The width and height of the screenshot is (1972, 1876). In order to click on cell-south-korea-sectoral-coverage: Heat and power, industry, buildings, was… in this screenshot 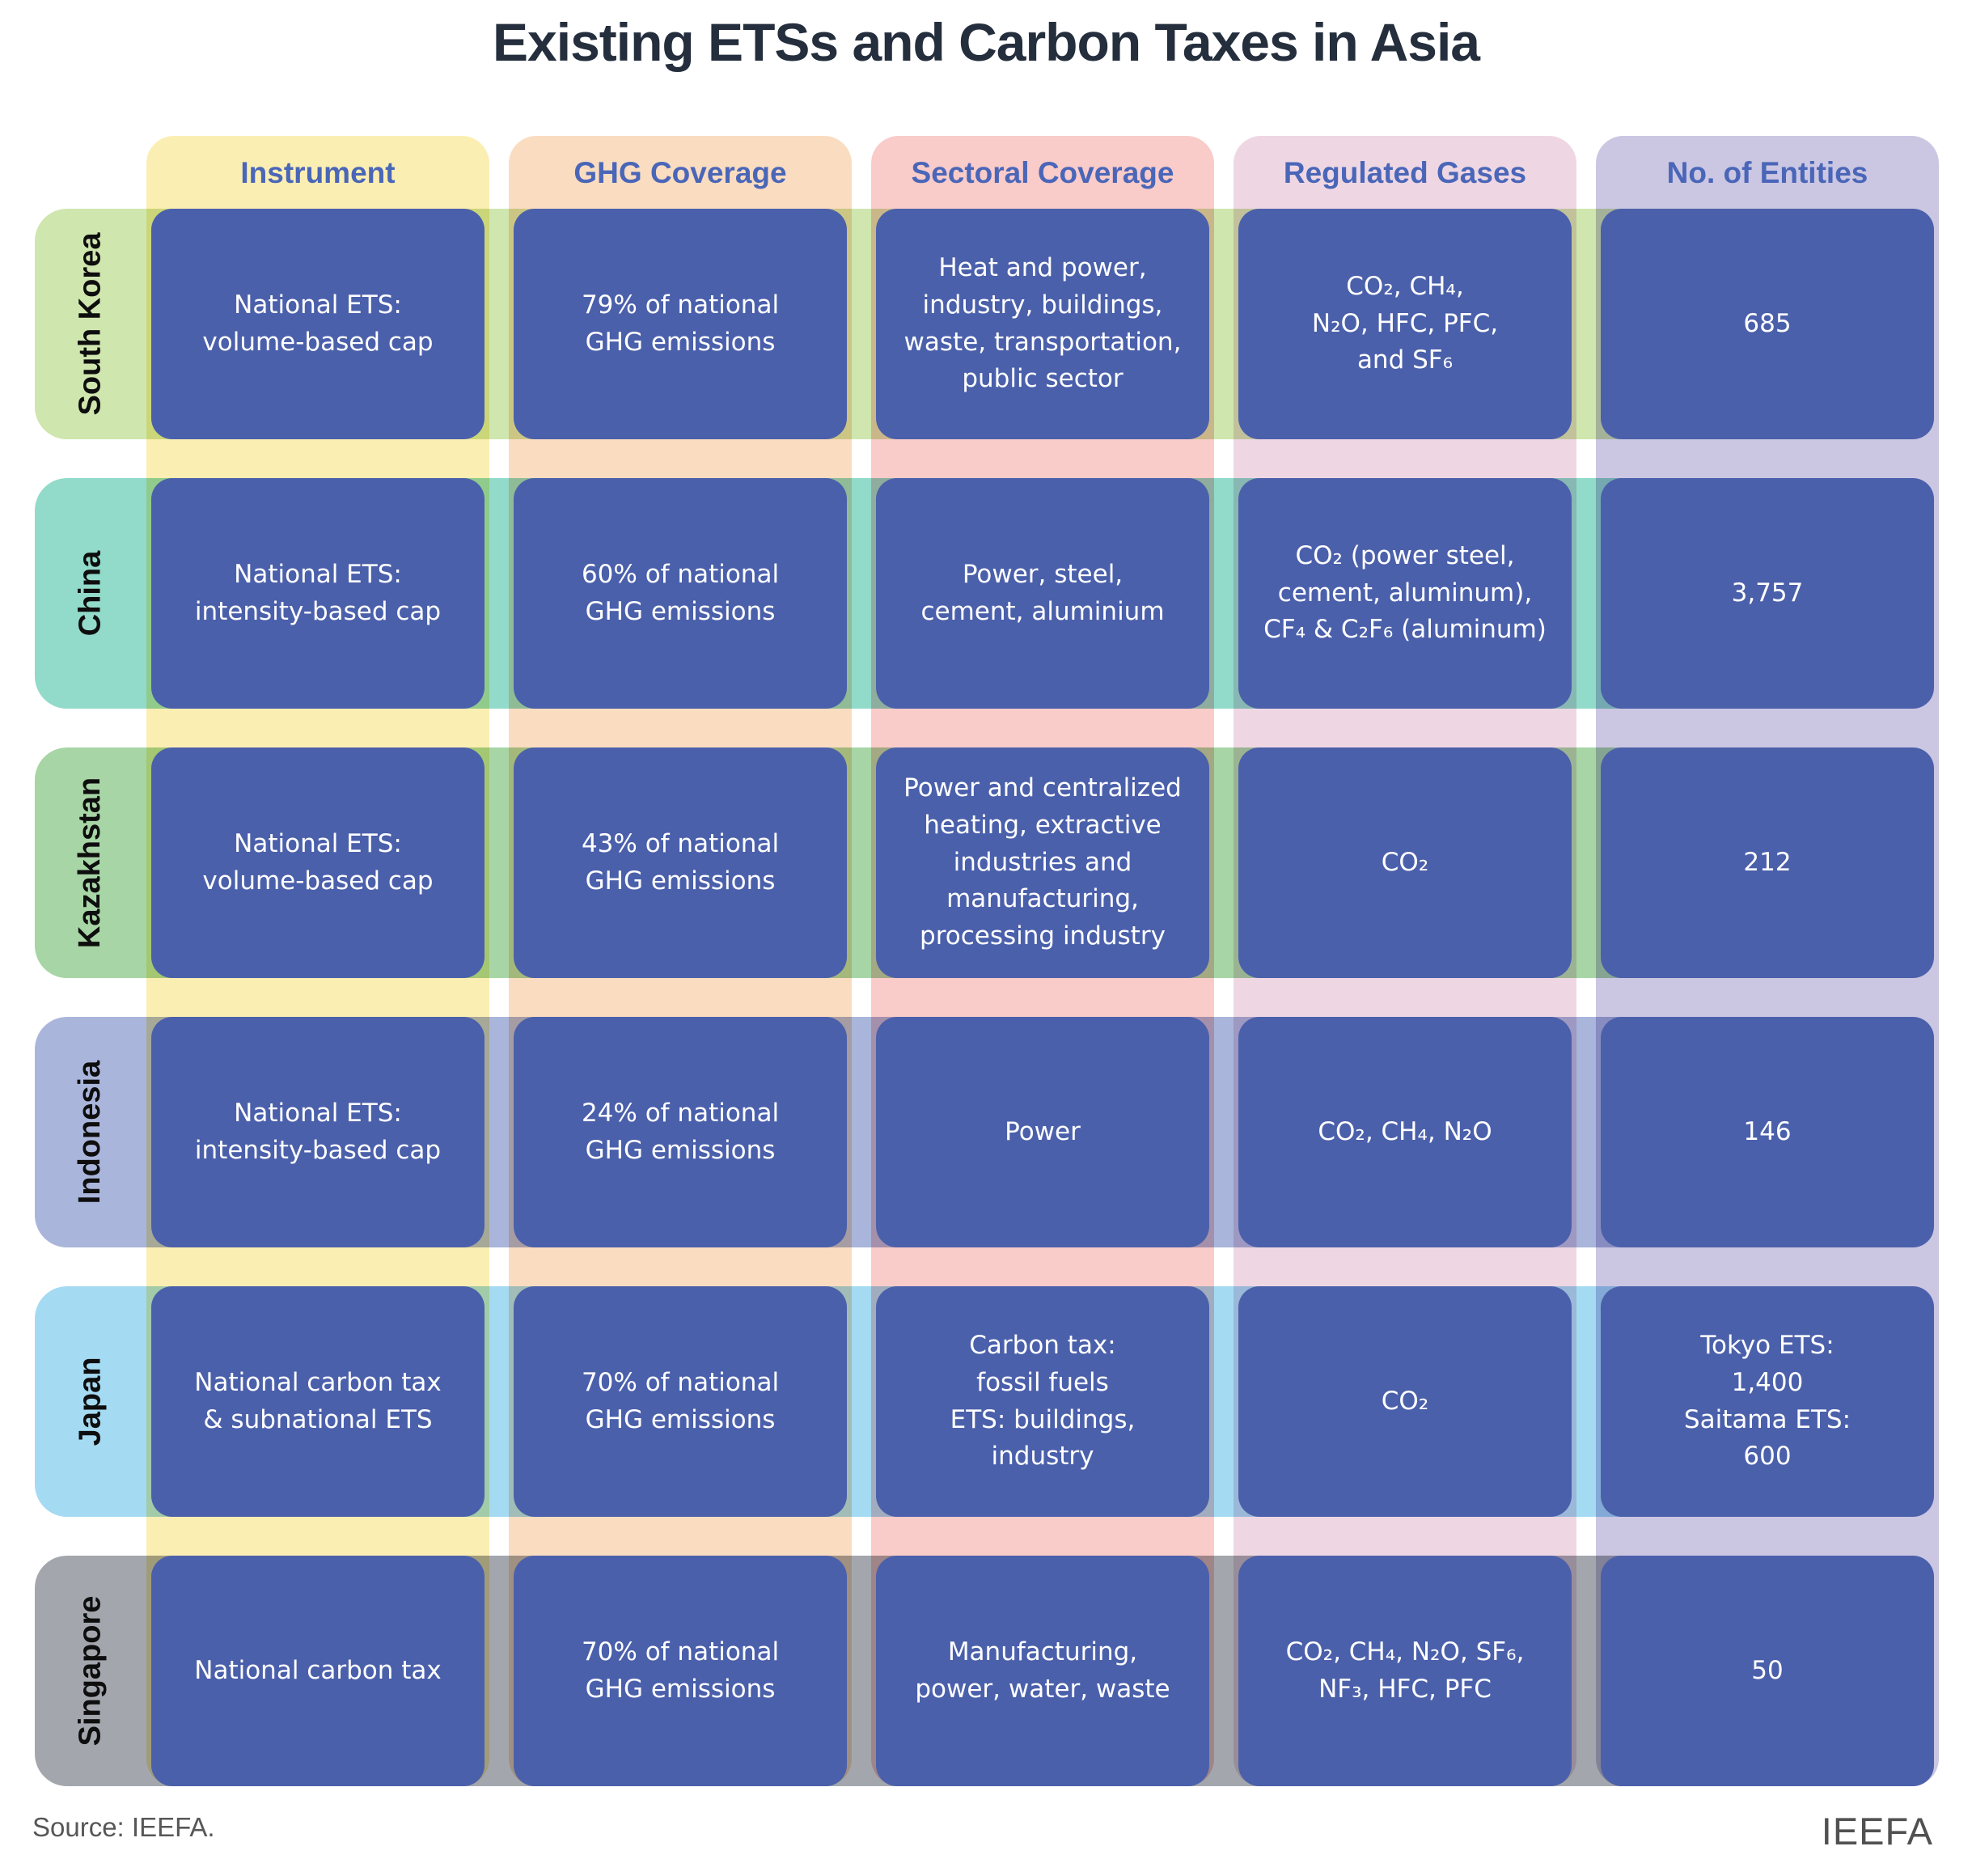, I will do `click(1042, 324)`.